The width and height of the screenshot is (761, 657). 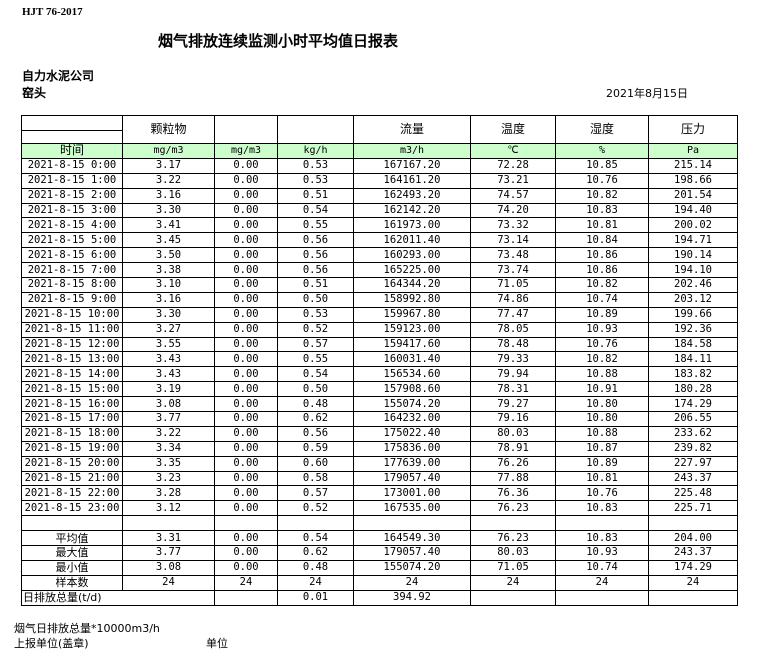 I want to click on value-cell: 74.20, so click(x=513, y=210).